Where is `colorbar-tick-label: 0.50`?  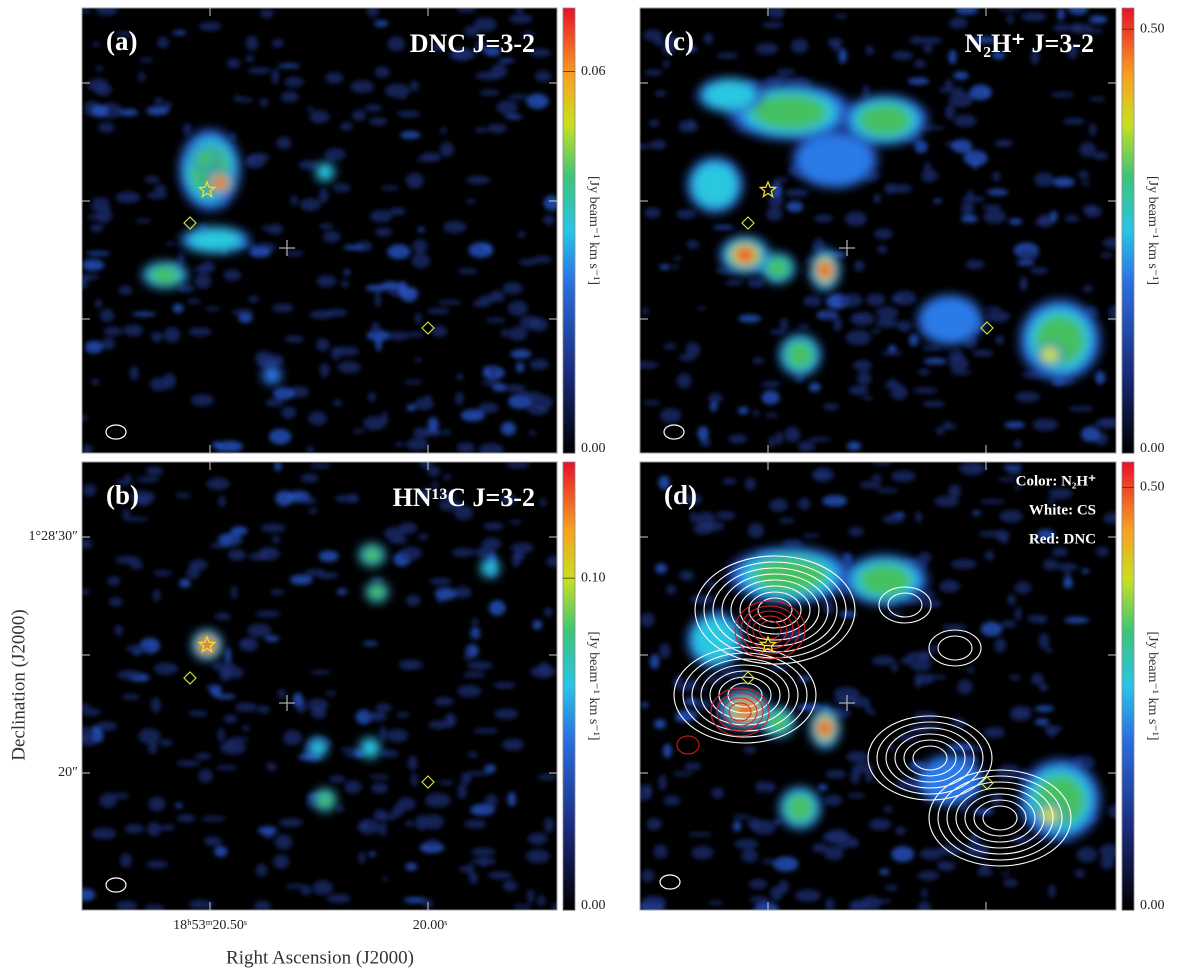
colorbar-tick-label: 0.50 is located at coordinates (1152, 28).